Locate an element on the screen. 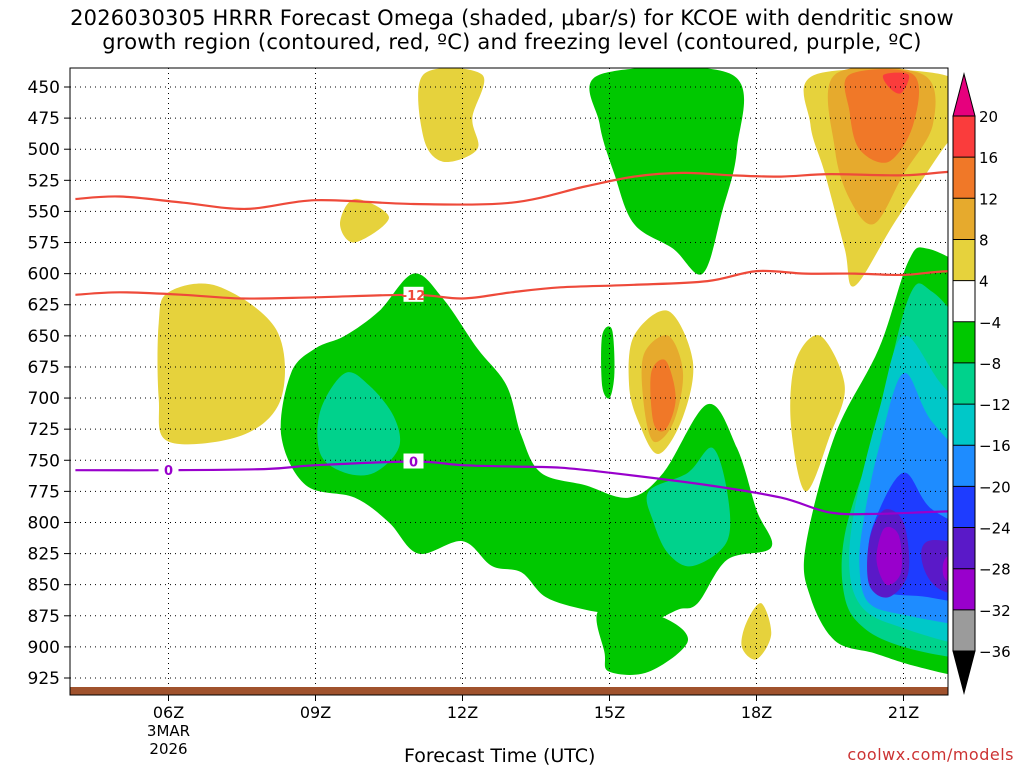  y-tick-label: 675 is located at coordinates (44, 368).